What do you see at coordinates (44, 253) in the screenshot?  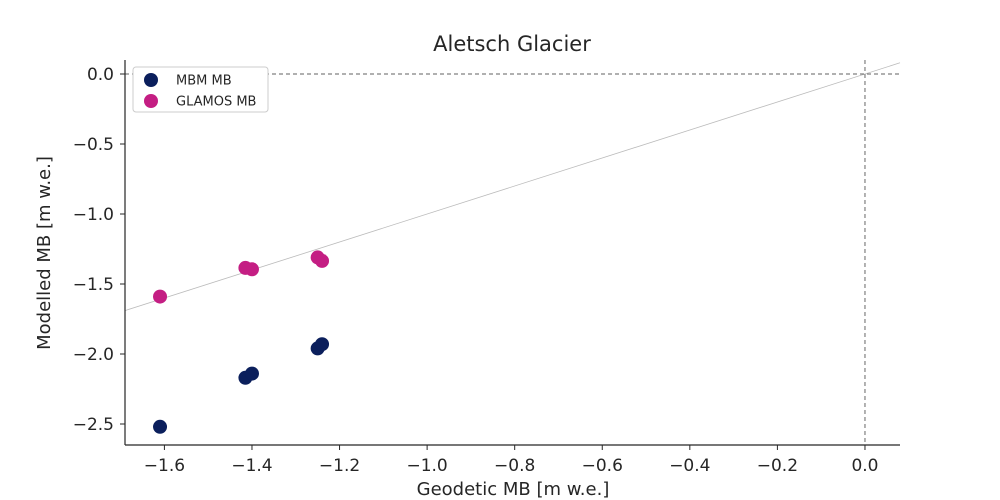 I see `y-axis-label: Modelled MB [m w.e.]` at bounding box center [44, 253].